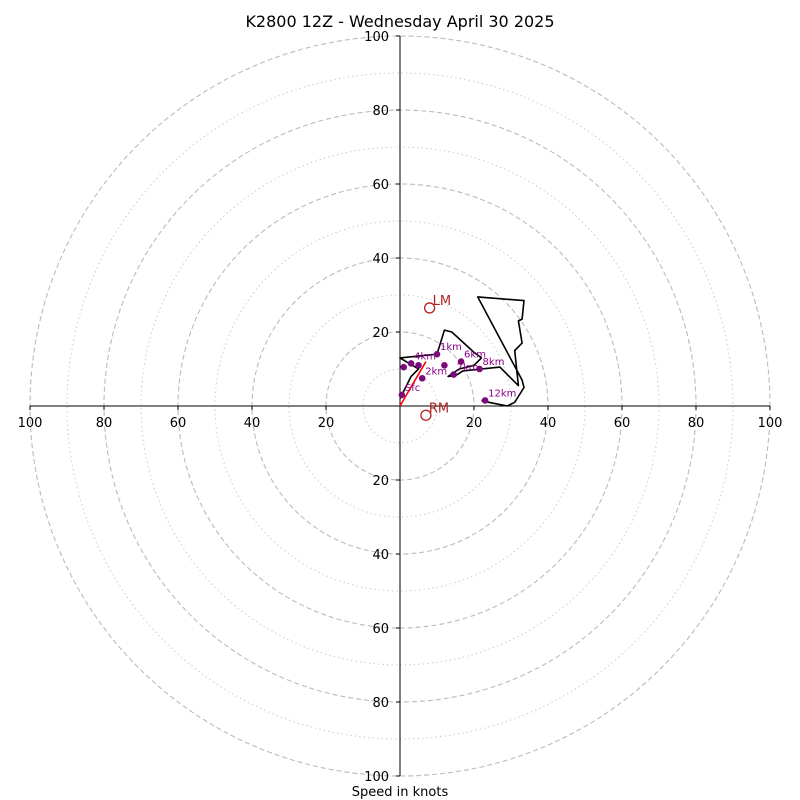 The image size is (800, 800). What do you see at coordinates (451, 347) in the screenshot?
I see `height-point-label: 1km` at bounding box center [451, 347].